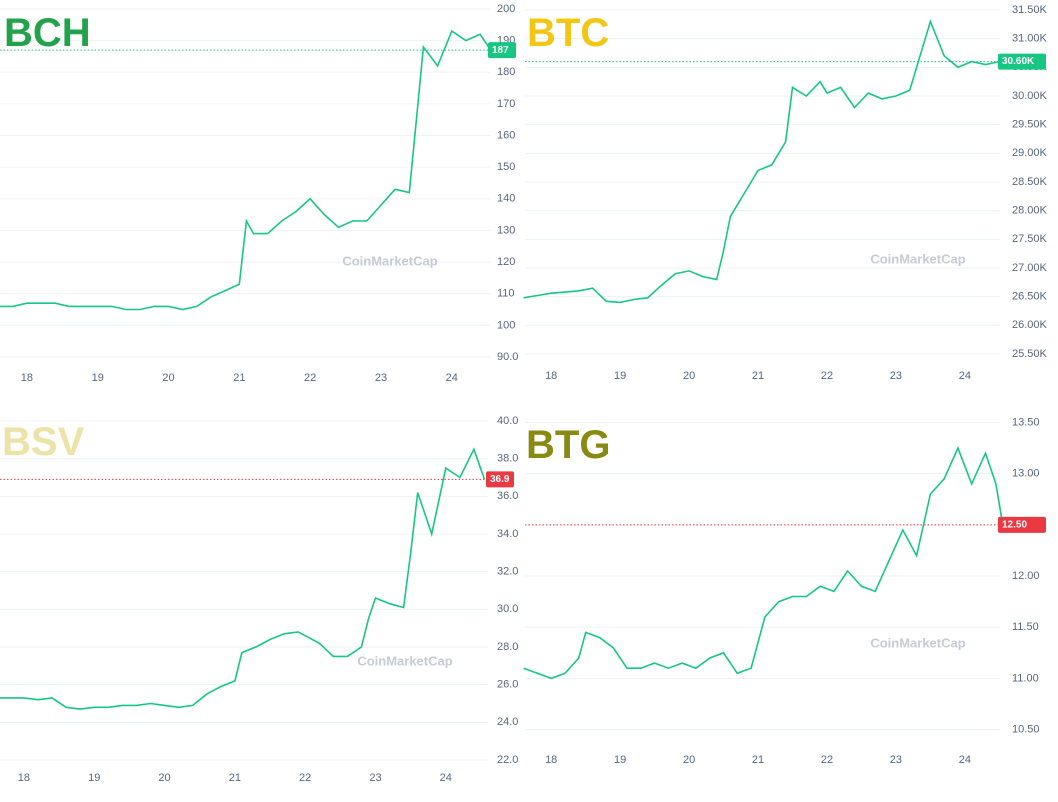 The width and height of the screenshot is (1058, 802). What do you see at coordinates (507, 421) in the screenshot?
I see `y-tick-label: 40.0` at bounding box center [507, 421].